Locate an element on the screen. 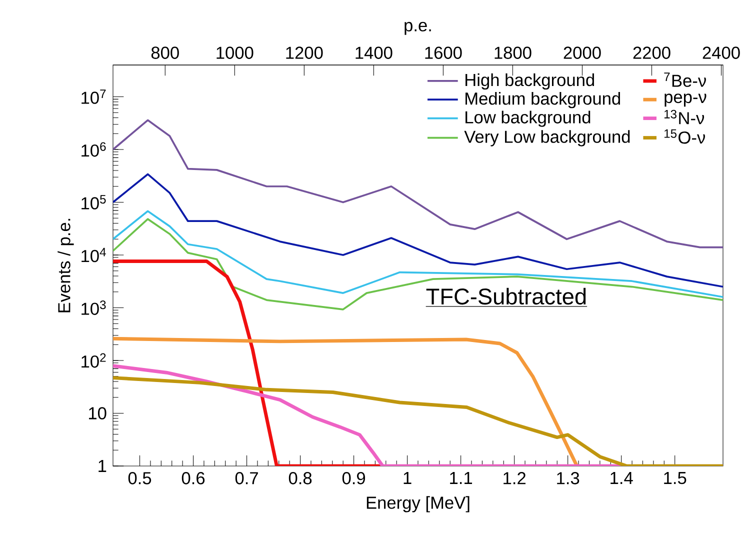 Image resolution: width=749 pixels, height=547 pixels. y-tick-label: 10 is located at coordinates (97, 413).